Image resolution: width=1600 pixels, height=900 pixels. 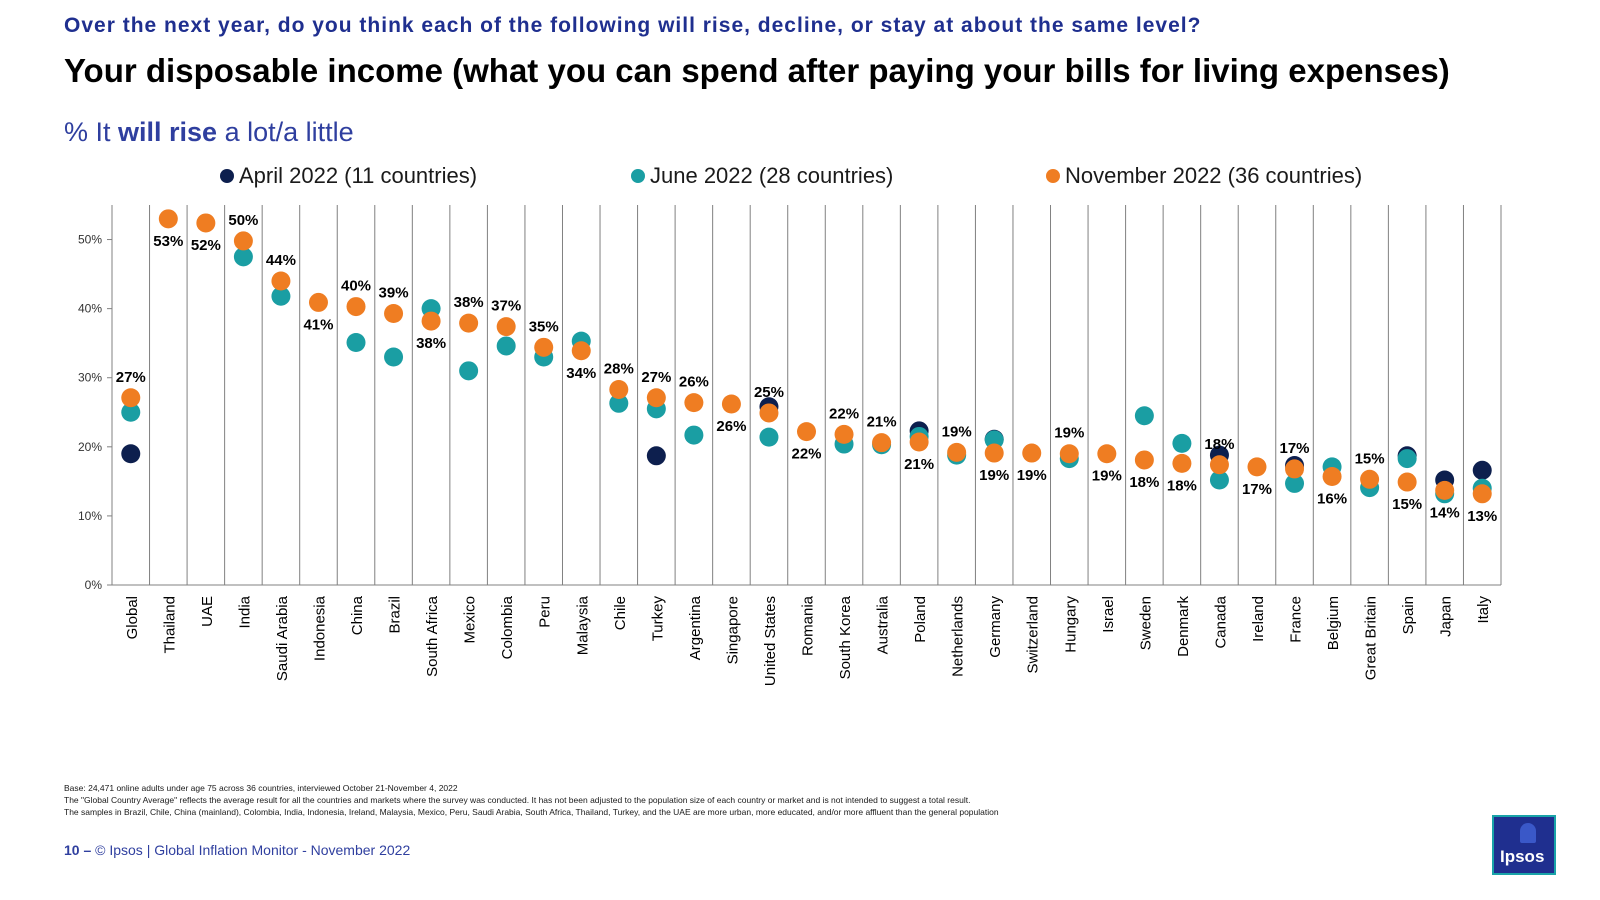 I want to click on x-category-label: Sweden, so click(x=1145, y=623).